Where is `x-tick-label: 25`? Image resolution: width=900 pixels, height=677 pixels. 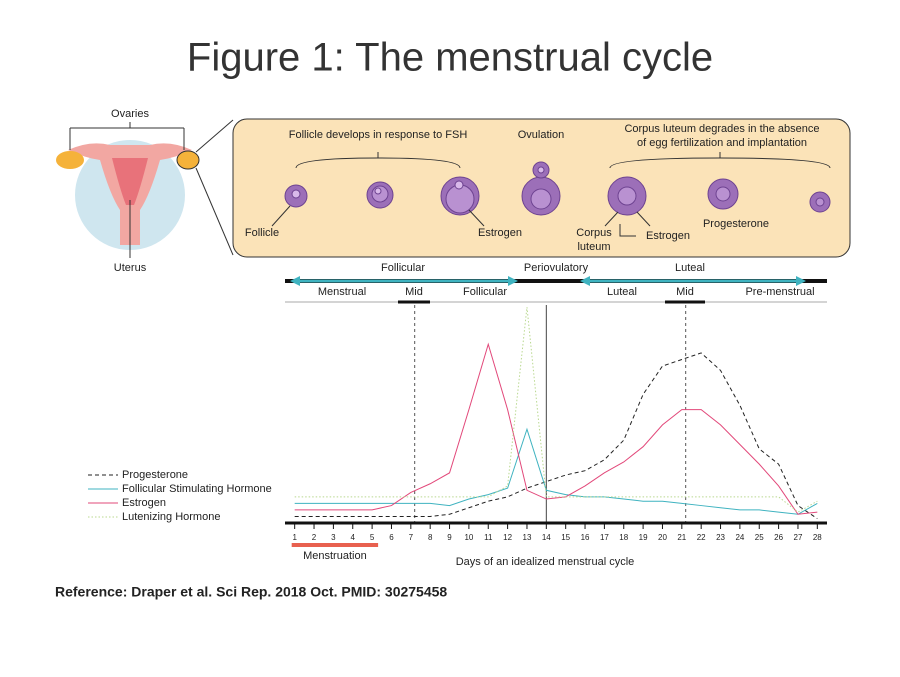 x-tick-label: 25 is located at coordinates (759, 537).